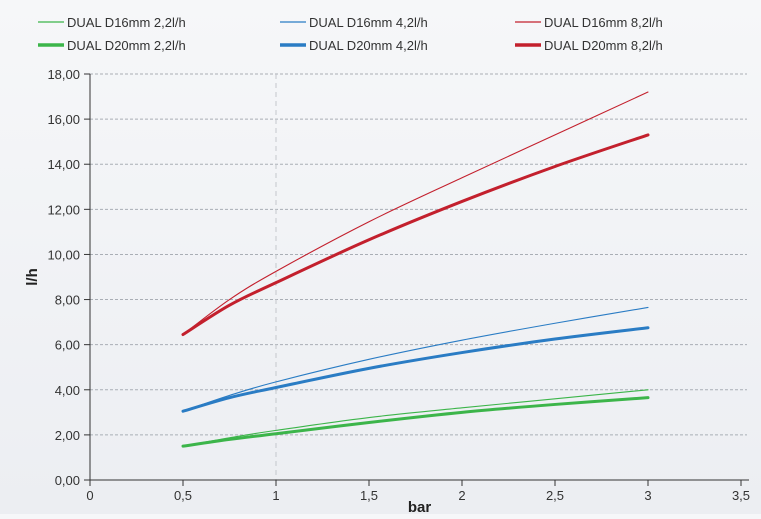 This screenshot has width=761, height=519. What do you see at coordinates (63, 209) in the screenshot?
I see `y-tick-label: 12,00` at bounding box center [63, 209].